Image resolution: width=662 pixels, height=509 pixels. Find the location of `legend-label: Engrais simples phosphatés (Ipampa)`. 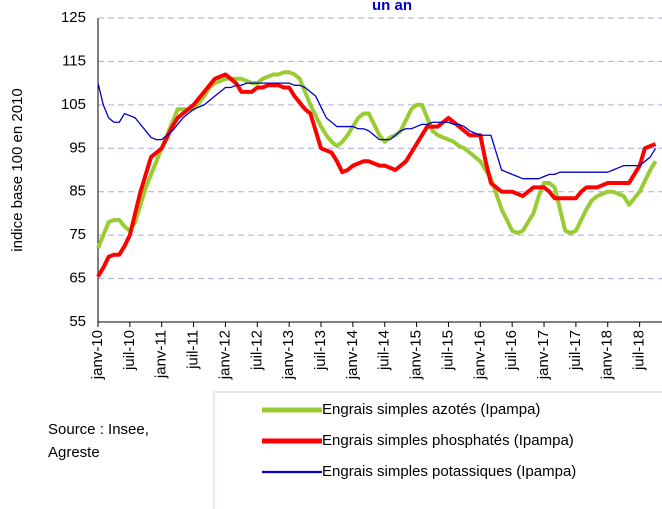

legend-label: Engrais simples phosphatés (Ipampa) is located at coordinates (448, 440).